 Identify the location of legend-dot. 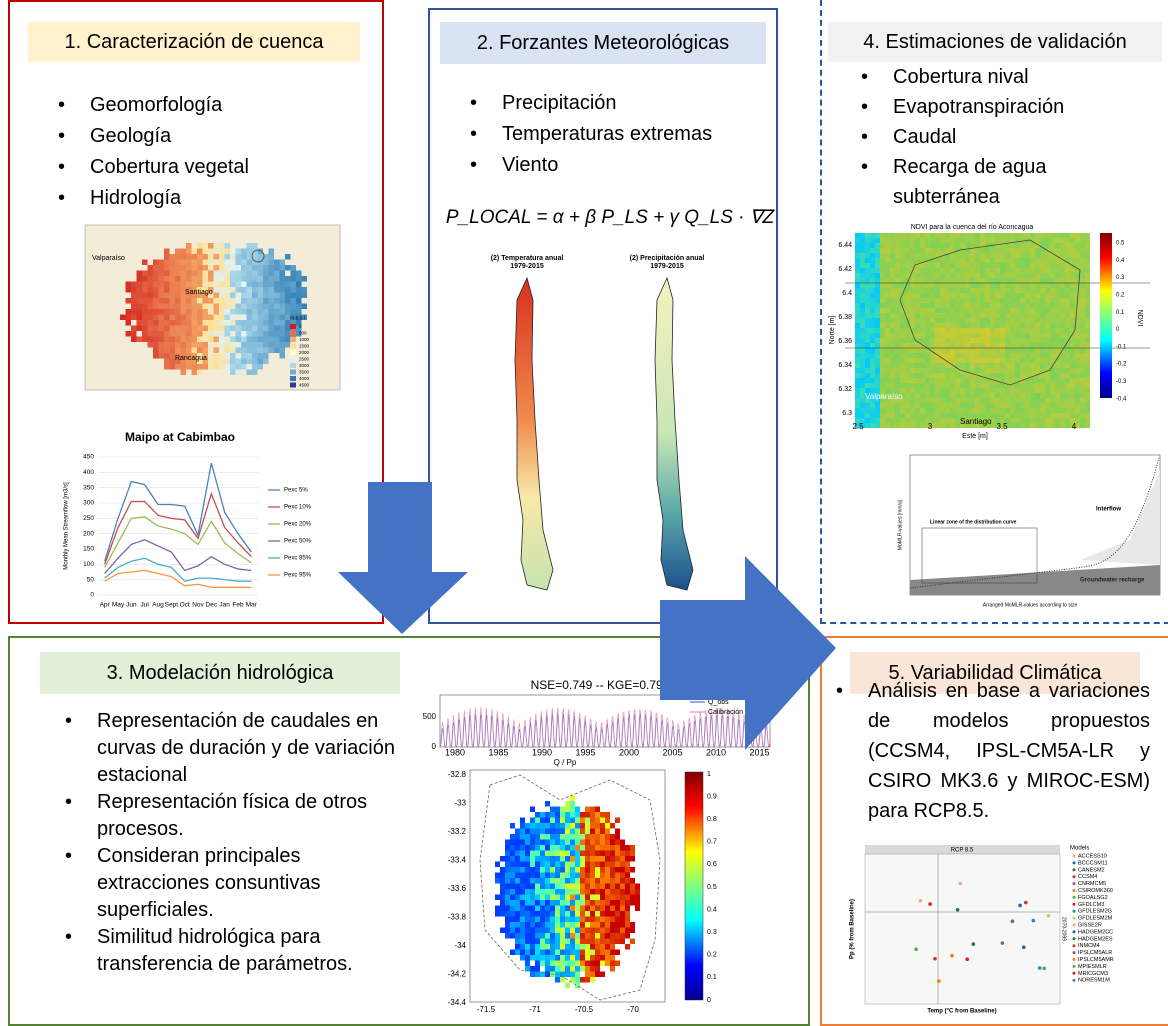
(1074, 877).